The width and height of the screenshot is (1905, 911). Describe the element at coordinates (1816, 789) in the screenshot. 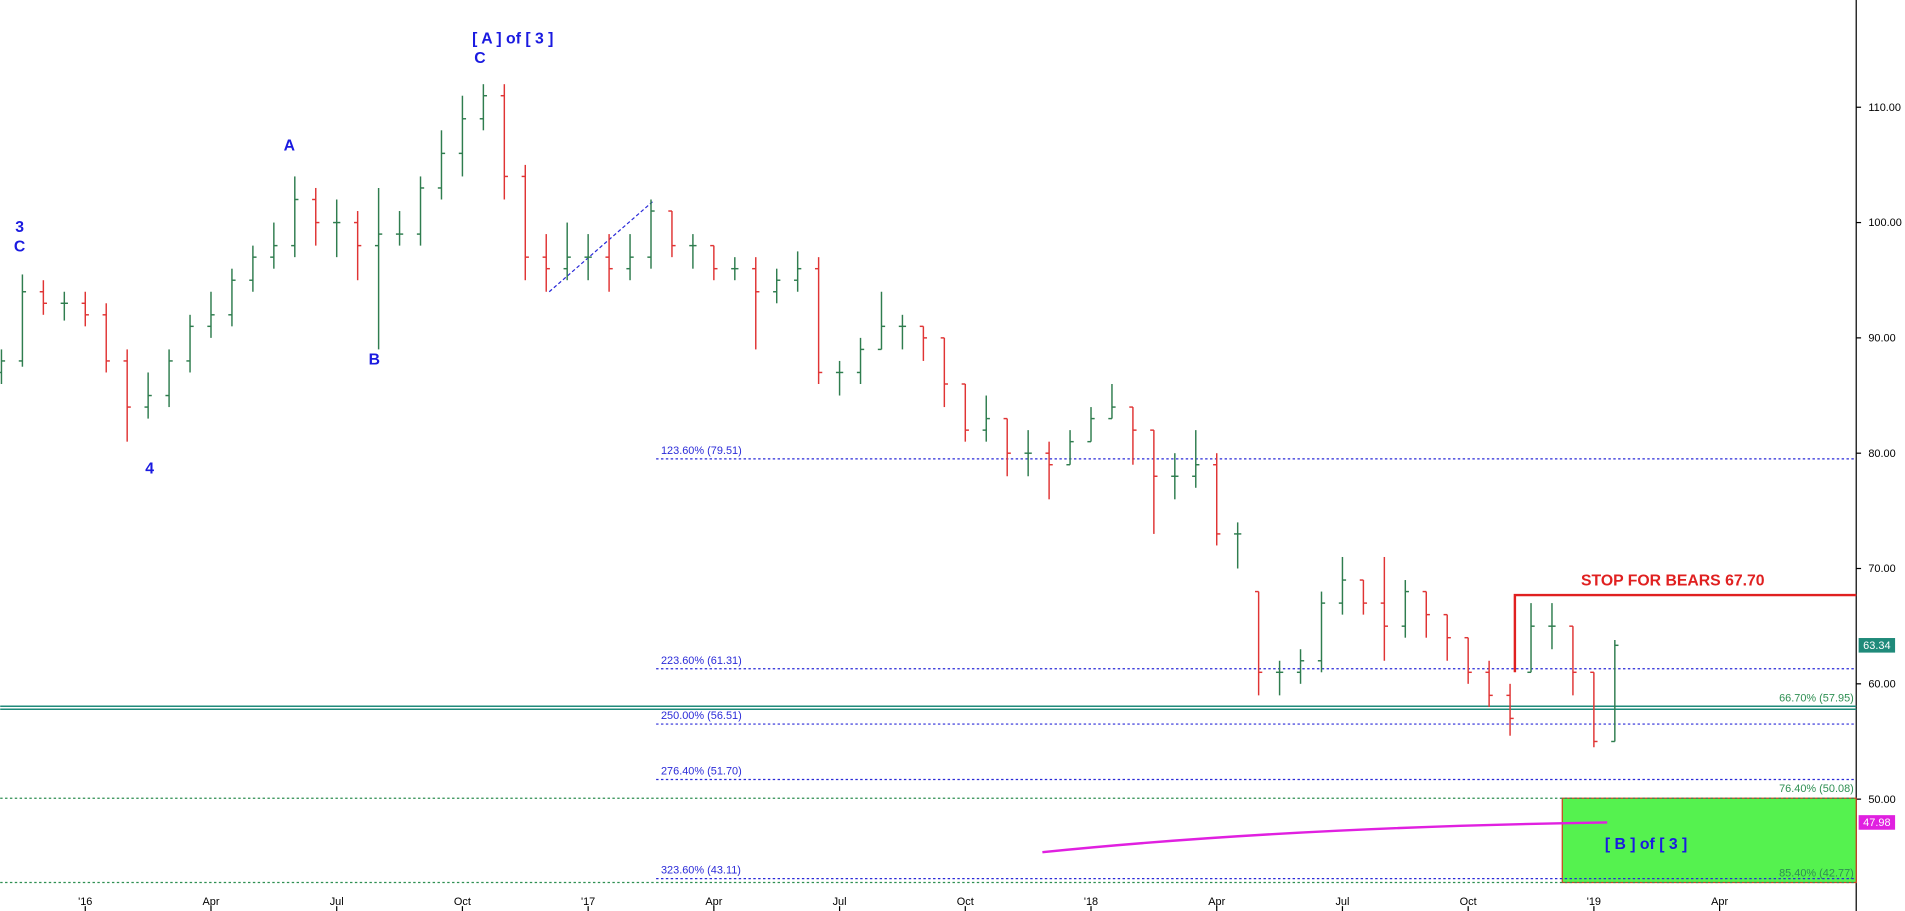

I see `retracement-label: 76.40% (50.08)` at that location.